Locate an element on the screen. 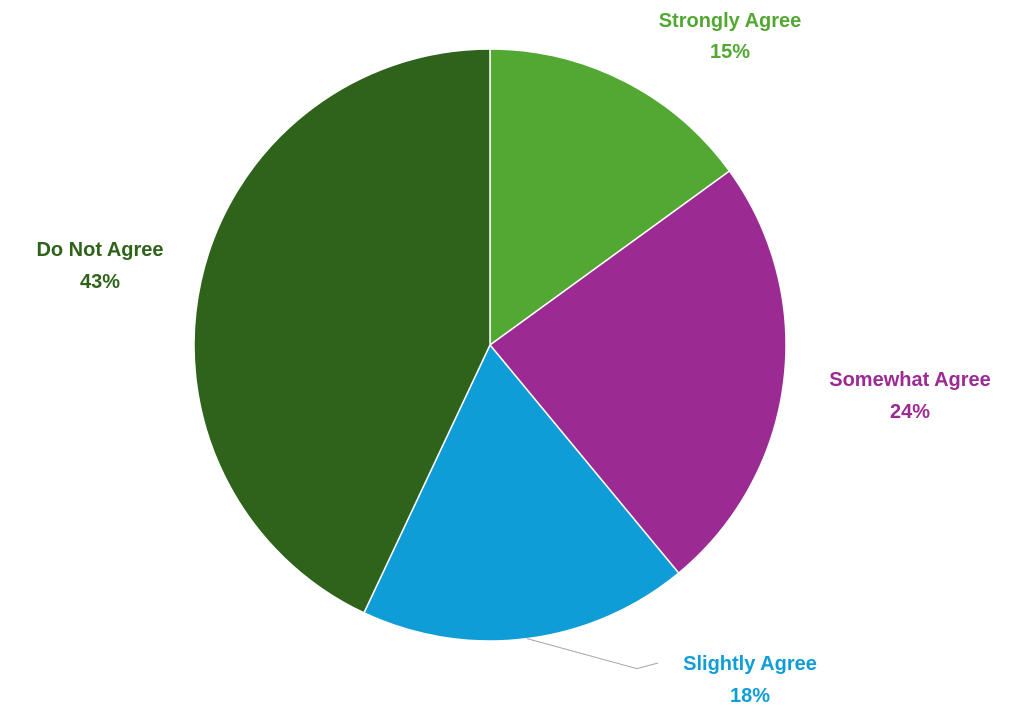 The height and width of the screenshot is (708, 1030). slice-value-do-not-agree: 43% is located at coordinates (100, 282).